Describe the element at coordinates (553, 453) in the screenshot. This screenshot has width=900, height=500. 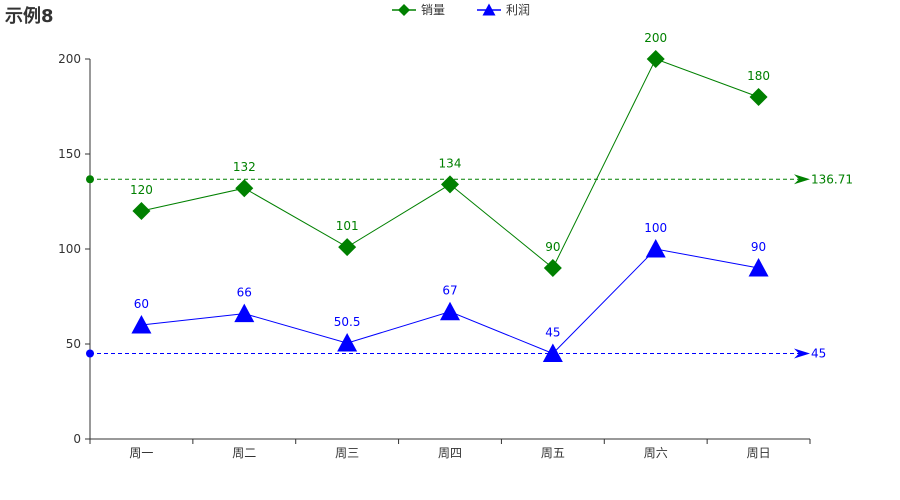
I see `x-tick-label: 周五` at that location.